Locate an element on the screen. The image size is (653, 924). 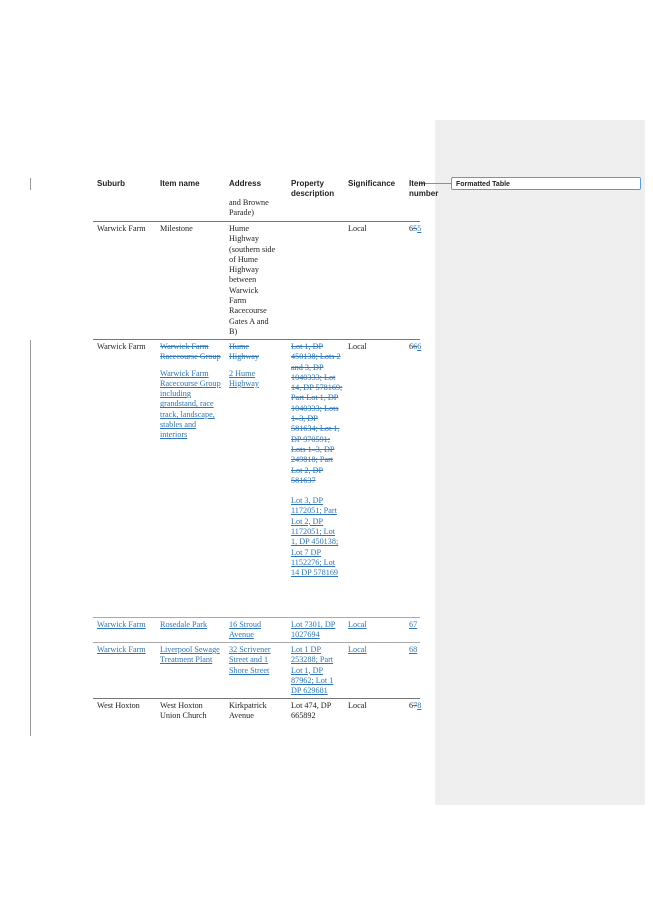
deleted-text: 5 is located at coordinates (415, 228).